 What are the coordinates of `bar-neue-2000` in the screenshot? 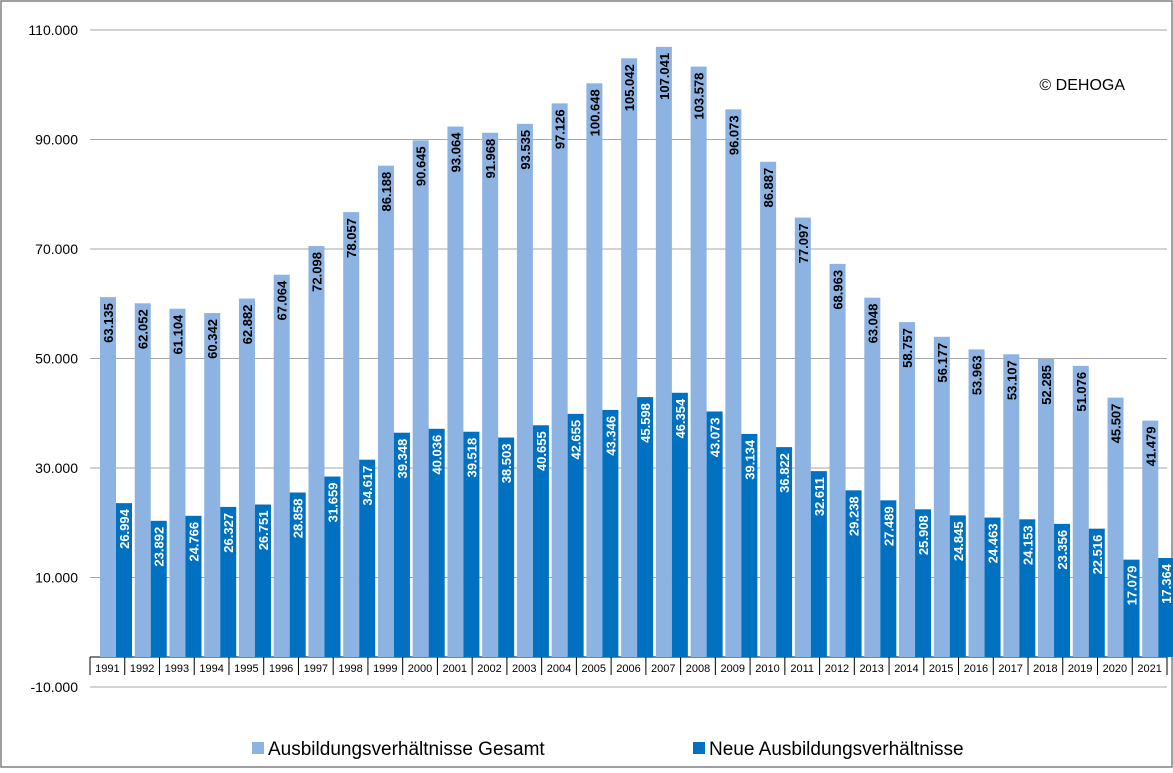 It's located at (436, 542).